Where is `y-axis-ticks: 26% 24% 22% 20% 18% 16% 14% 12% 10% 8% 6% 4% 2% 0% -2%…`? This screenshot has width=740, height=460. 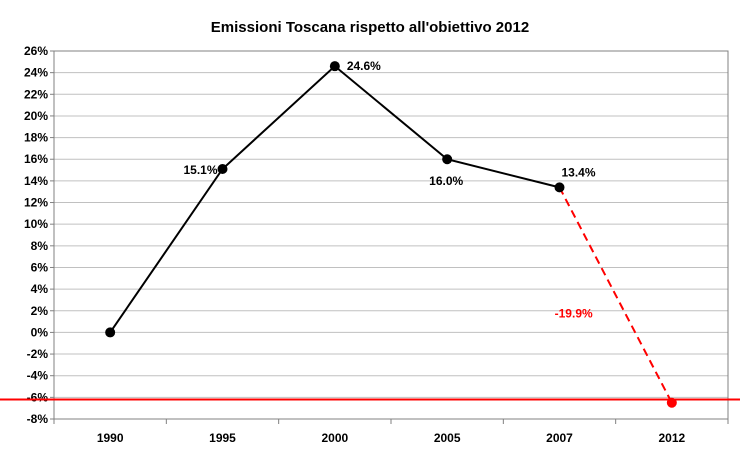 y-axis-ticks: 26% 24% 22% 20% 18% 16% 14% 12% 10% 8% 6% 4% 2% 0% -2%… is located at coordinates (39, 235).